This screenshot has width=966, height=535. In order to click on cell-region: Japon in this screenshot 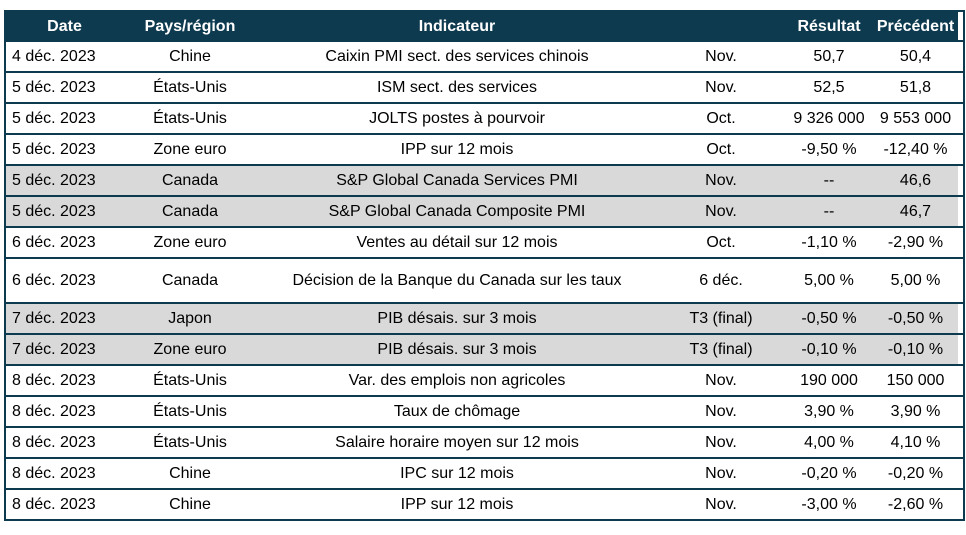, I will do `click(190, 318)`.